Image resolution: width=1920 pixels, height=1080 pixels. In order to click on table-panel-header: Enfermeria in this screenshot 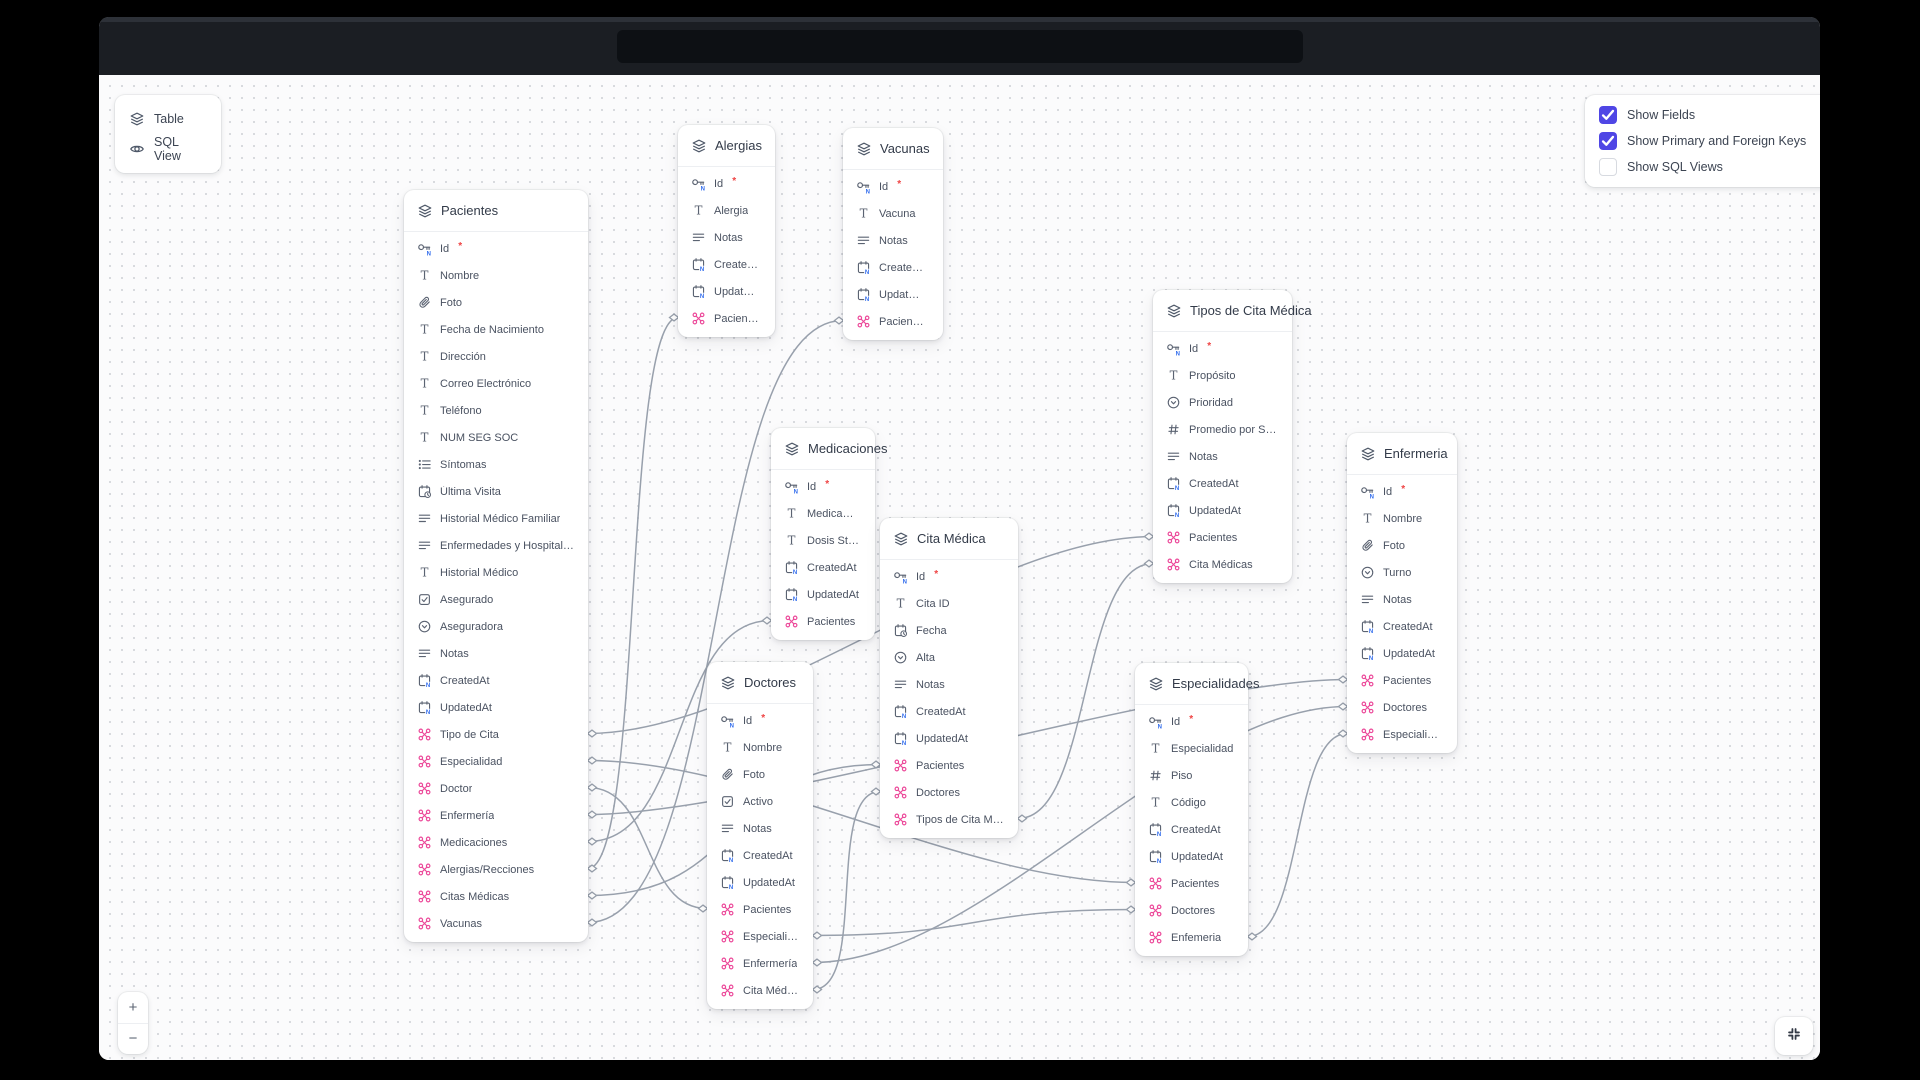, I will do `click(1402, 454)`.